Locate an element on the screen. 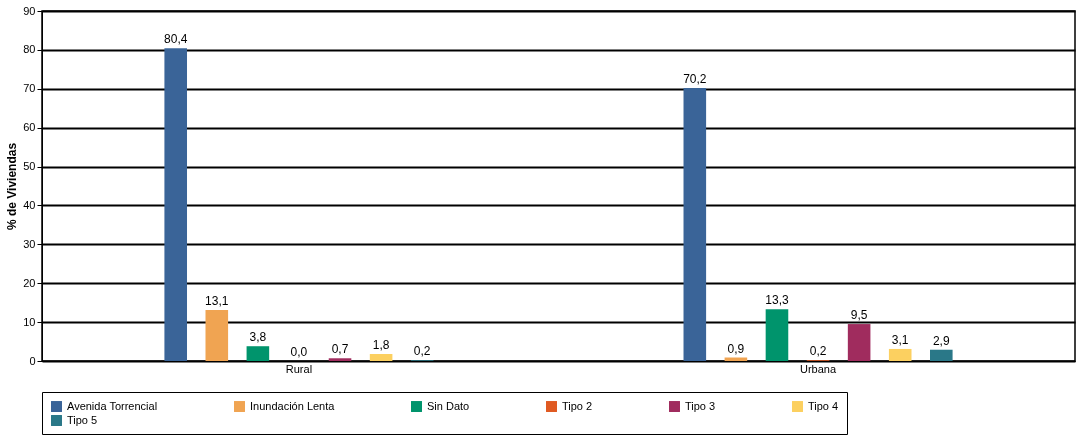 This screenshot has width=1086, height=446. legend-label: Tipo 4 is located at coordinates (823, 405).